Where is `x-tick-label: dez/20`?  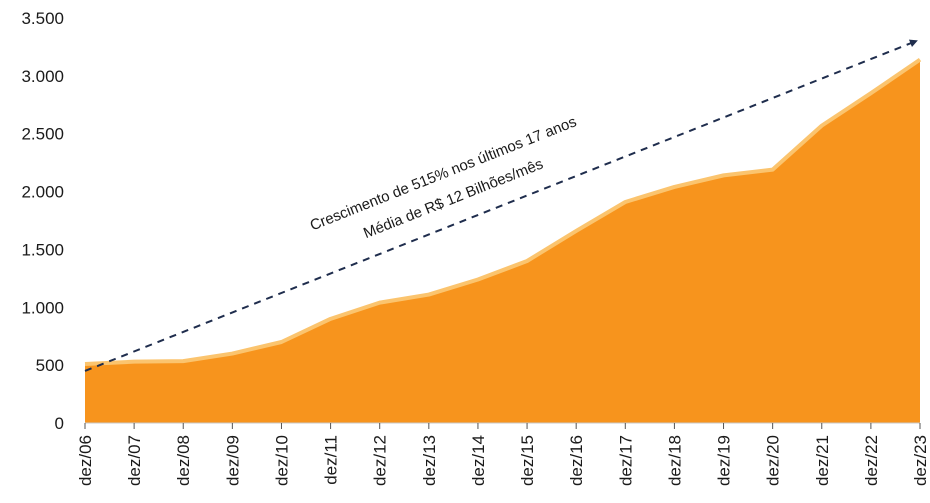
x-tick-label: dez/20 is located at coordinates (773, 460).